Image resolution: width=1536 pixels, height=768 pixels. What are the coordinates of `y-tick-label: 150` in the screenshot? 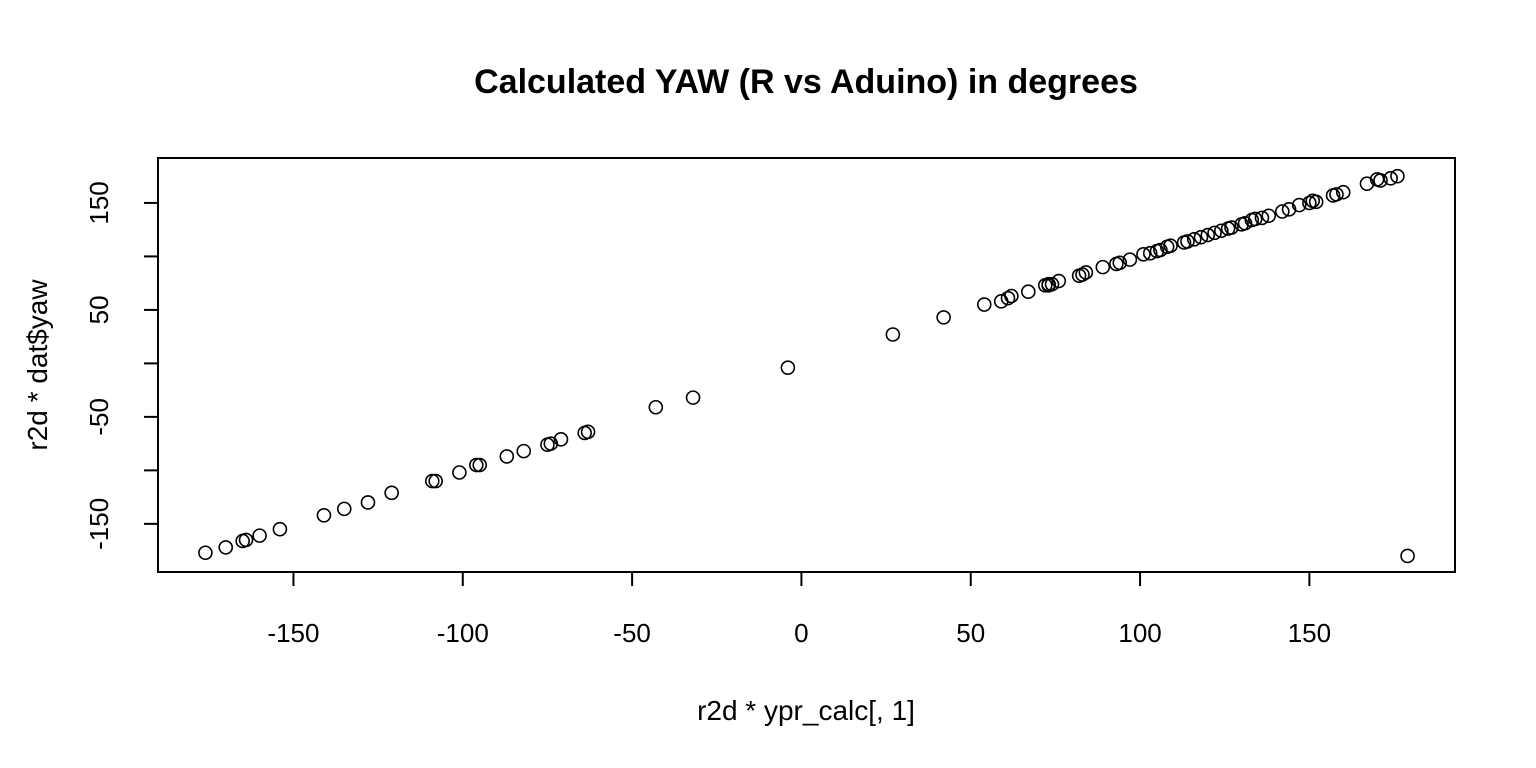 It's located at (99, 202).